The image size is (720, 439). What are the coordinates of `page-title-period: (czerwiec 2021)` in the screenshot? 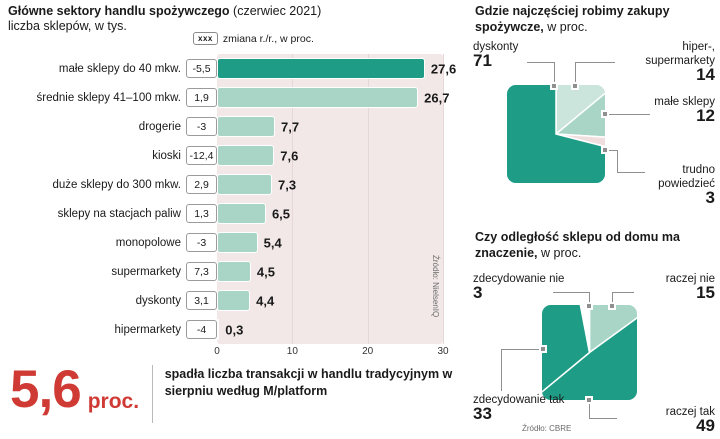 It's located at (275, 11).